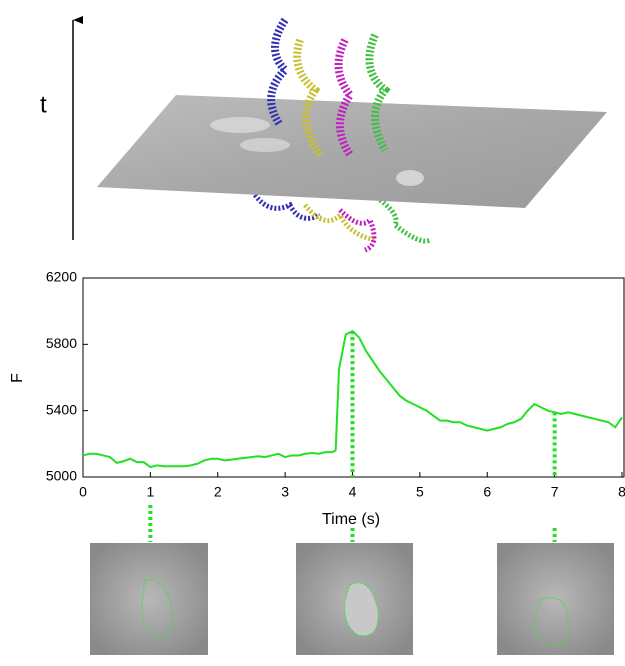  Describe the element at coordinates (621, 492) in the screenshot. I see `x-tick-label: 8` at that location.